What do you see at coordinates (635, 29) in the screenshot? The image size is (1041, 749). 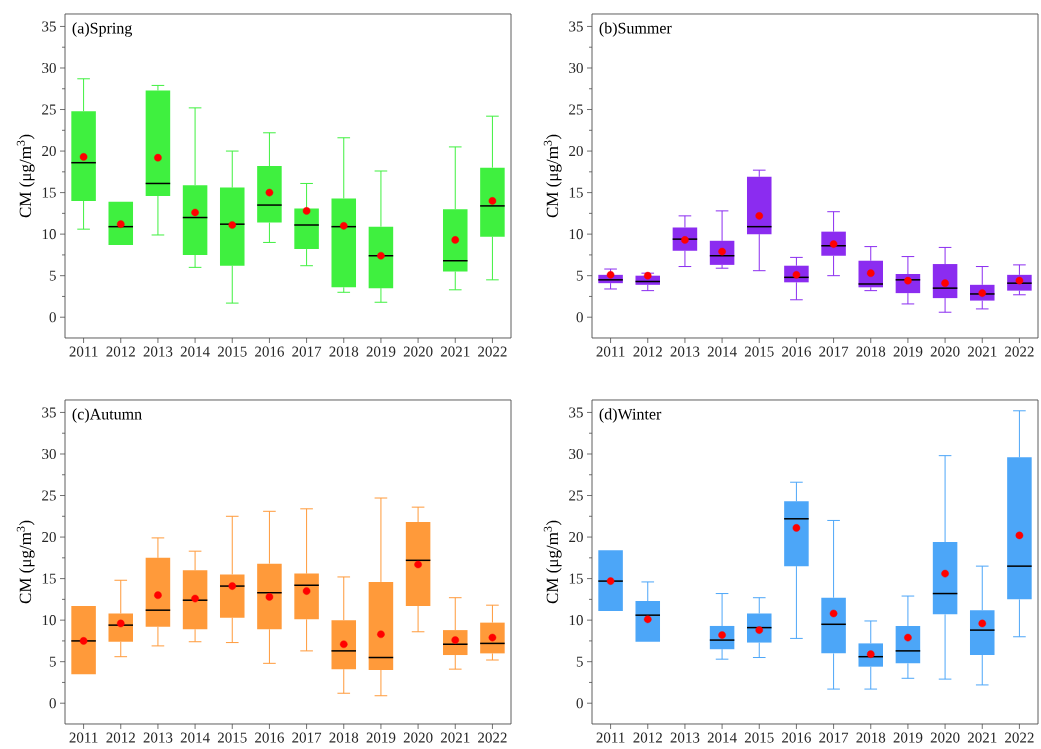 I see `chart-title: (b)Summer` at bounding box center [635, 29].